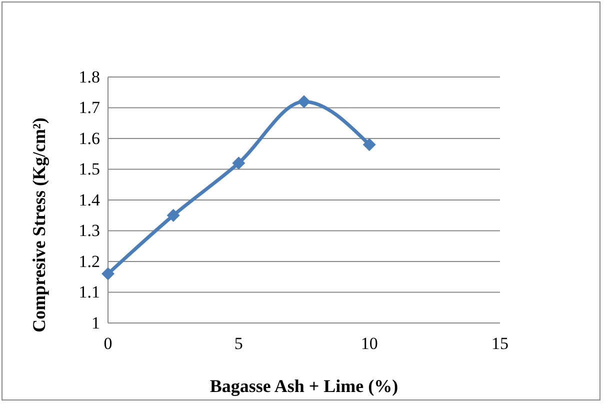 This screenshot has height=405, width=605. What do you see at coordinates (108, 344) in the screenshot?
I see `x-tick-label: 0` at bounding box center [108, 344].